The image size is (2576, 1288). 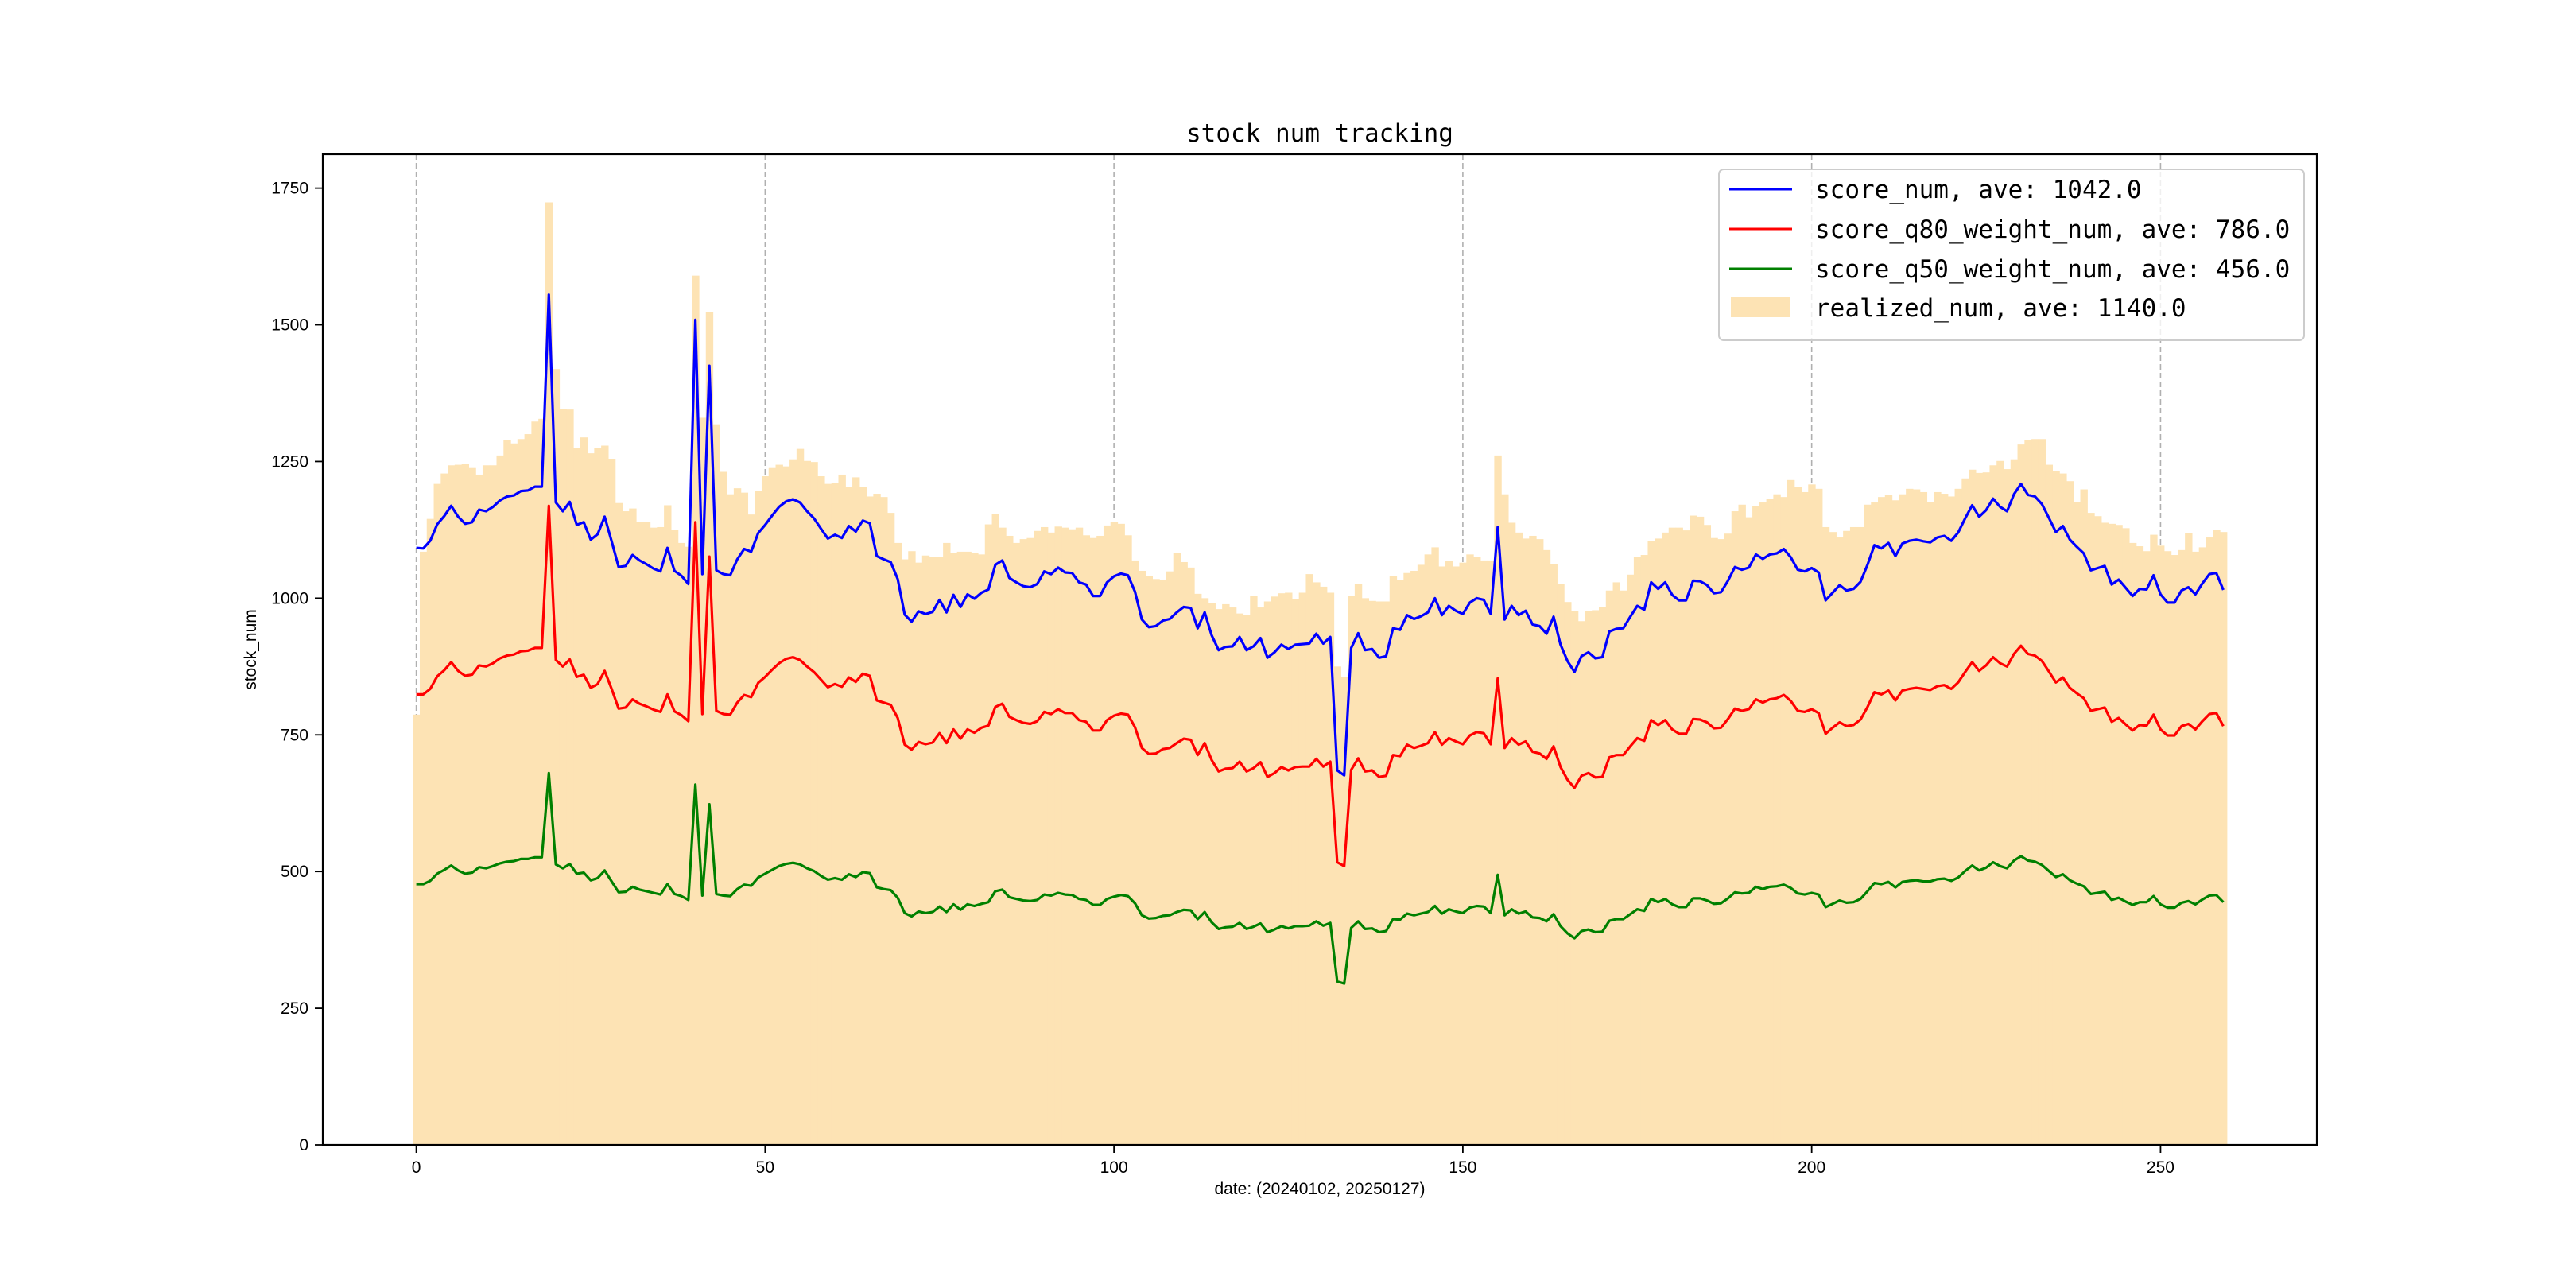 What do you see at coordinates (294, 735) in the screenshot?
I see `y-tick-label: 750` at bounding box center [294, 735].